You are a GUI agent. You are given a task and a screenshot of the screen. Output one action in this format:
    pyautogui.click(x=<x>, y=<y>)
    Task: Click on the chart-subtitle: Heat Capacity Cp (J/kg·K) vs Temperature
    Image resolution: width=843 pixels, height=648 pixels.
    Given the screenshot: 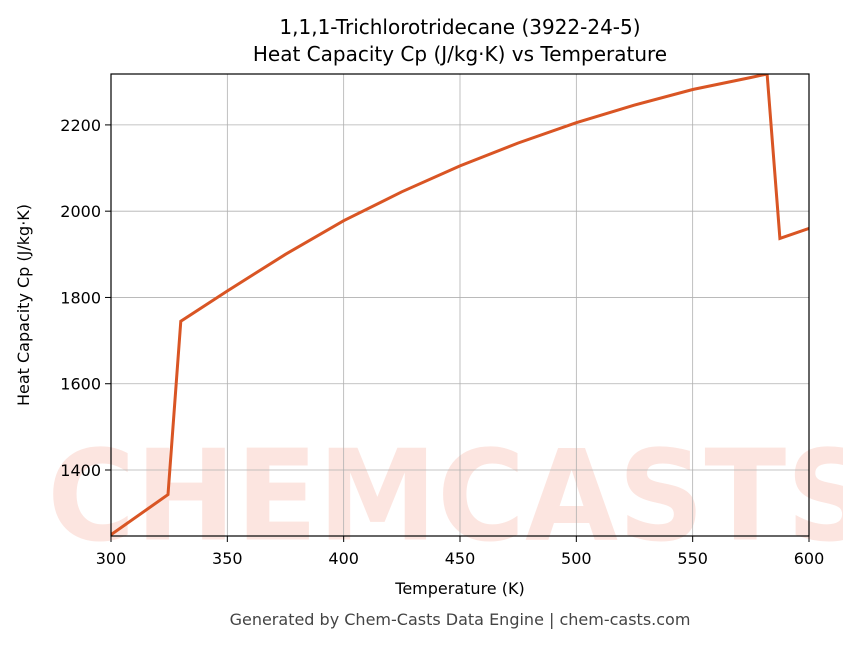 What is the action you would take?
    pyautogui.click(x=460, y=54)
    